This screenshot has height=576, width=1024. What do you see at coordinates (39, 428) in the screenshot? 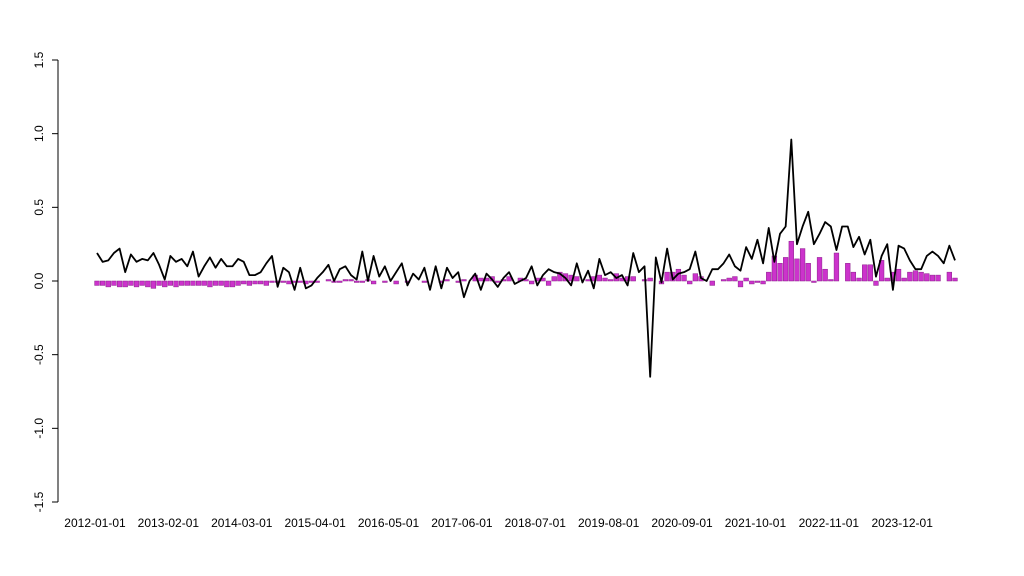
I see `y-tick-label: -1.0` at bounding box center [39, 428].